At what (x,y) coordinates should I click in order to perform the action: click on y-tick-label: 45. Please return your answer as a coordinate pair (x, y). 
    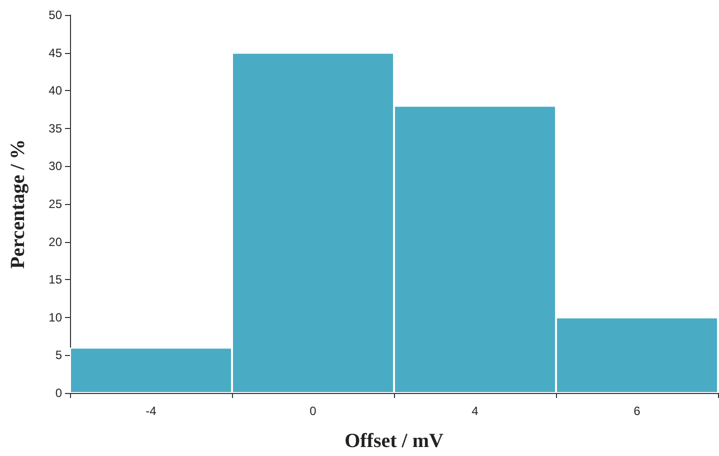
    Looking at the image, I should click on (55, 53).